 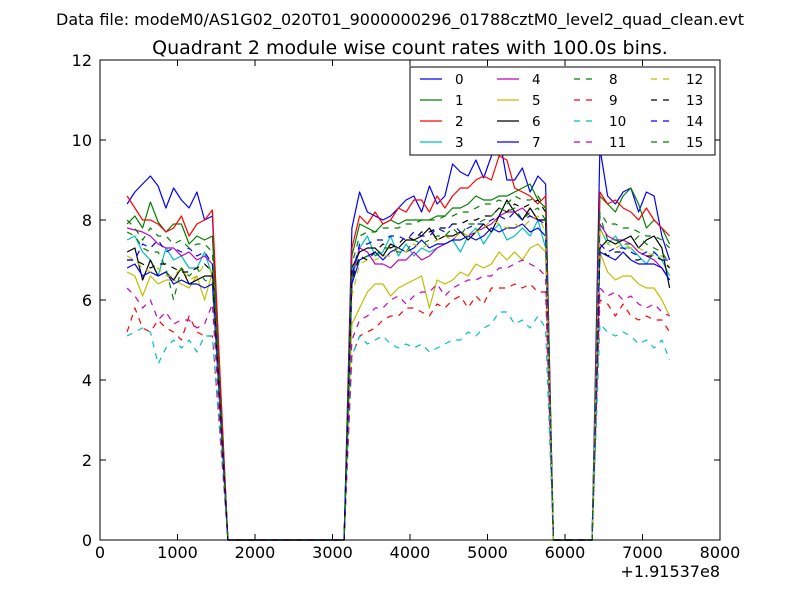 I want to click on y-tick-label: 2, so click(x=87, y=460).